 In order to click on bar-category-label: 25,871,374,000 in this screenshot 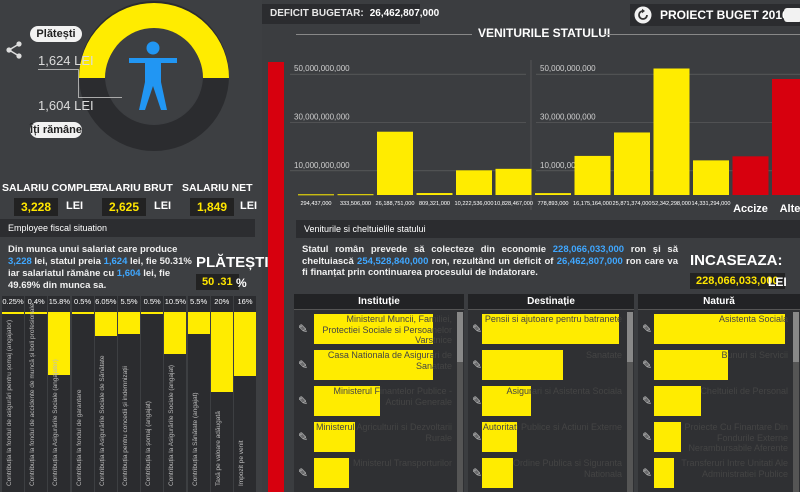, I will do `click(632, 204)`.